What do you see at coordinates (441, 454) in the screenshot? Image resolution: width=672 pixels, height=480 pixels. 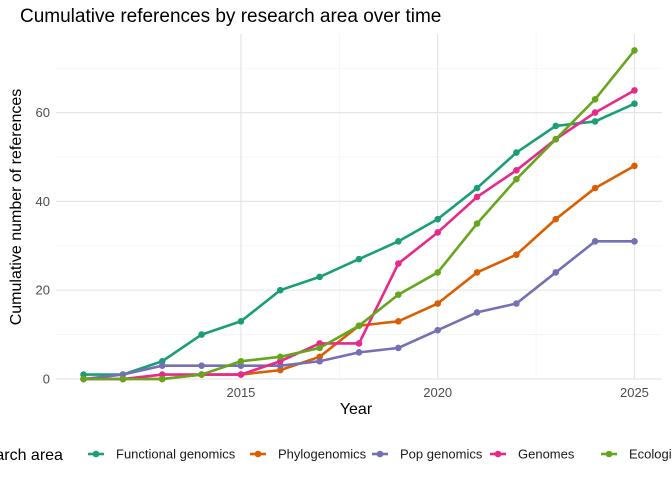 I see `legend-label: Pop genomics` at bounding box center [441, 454].